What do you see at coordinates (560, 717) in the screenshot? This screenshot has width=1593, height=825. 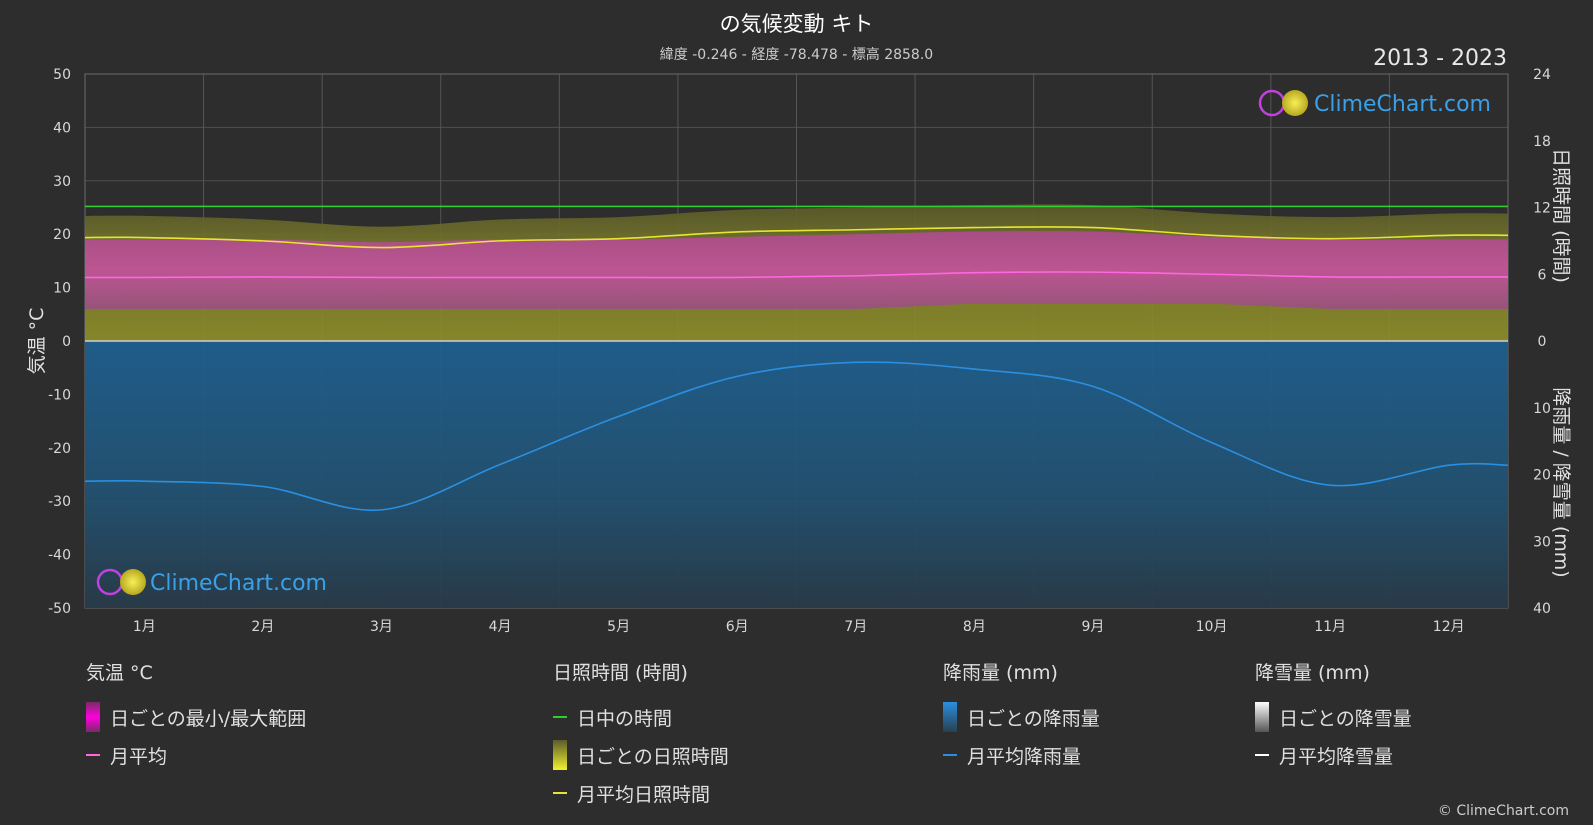 I see `daylight-swatch` at bounding box center [560, 717].